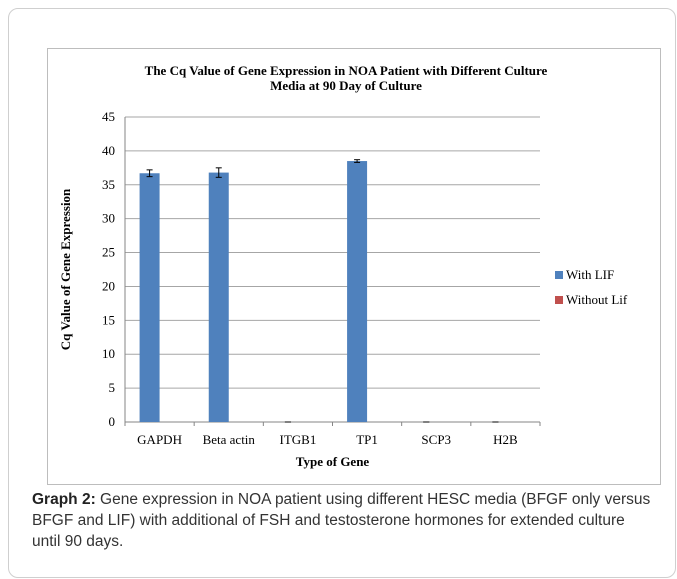  Describe the element at coordinates (346, 85) in the screenshot. I see `chart-title-line: Media at 90 Day of Culture` at that location.